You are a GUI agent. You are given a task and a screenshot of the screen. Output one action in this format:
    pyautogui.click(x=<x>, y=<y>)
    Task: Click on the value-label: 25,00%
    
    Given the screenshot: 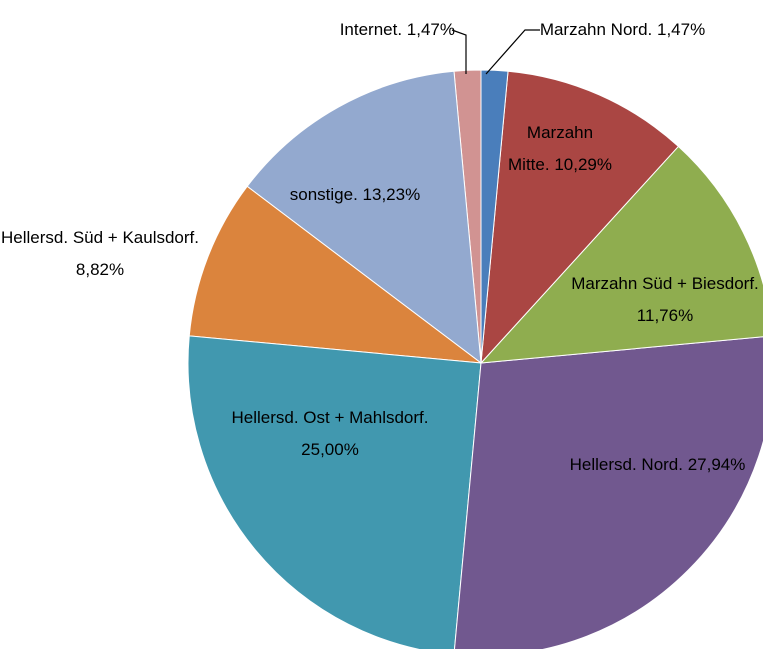 What is the action you would take?
    pyautogui.click(x=330, y=449)
    